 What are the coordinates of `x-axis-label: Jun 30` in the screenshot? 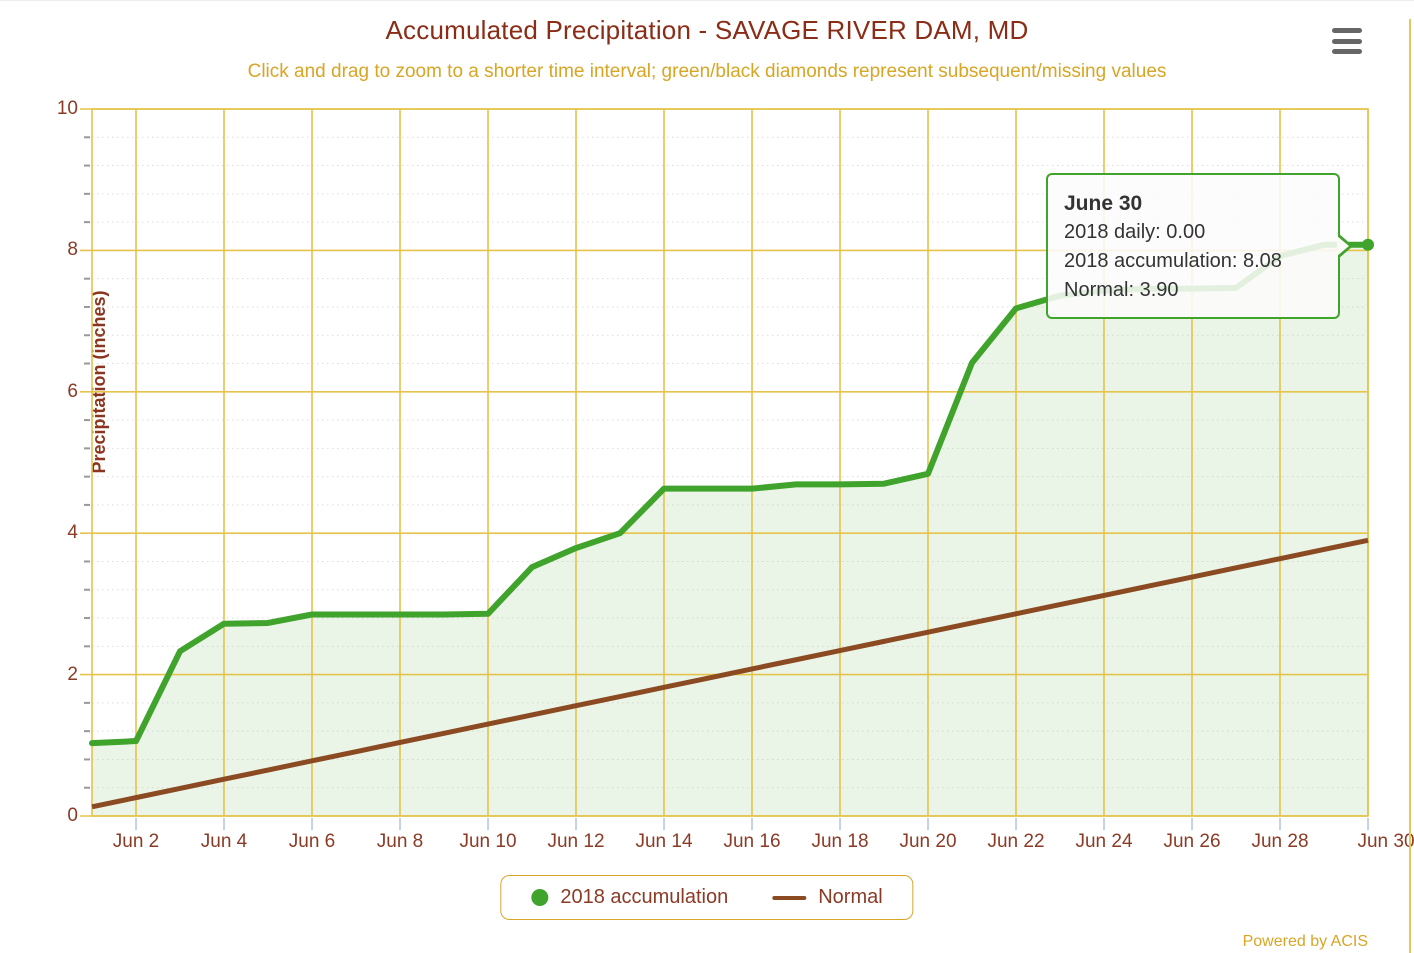 It's located at (1385, 841).